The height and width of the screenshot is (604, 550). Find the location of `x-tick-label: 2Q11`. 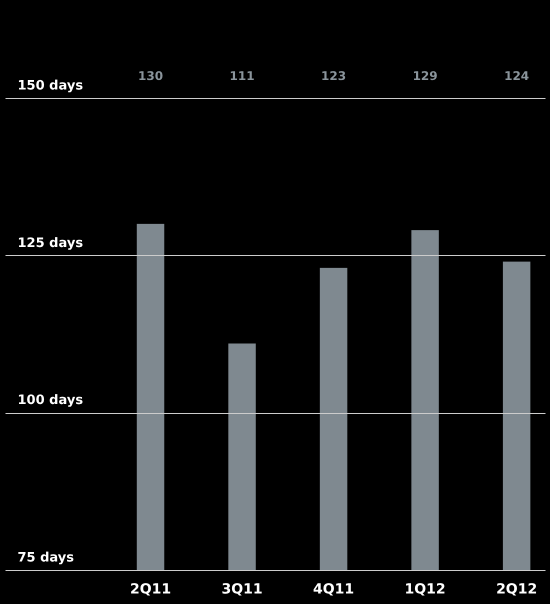

x-tick-label: 2Q11 is located at coordinates (151, 590).